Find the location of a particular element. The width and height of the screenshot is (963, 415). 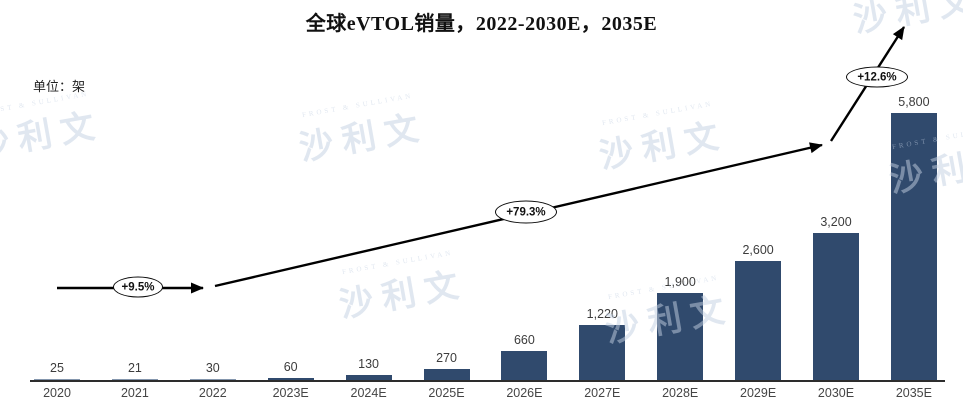

bar-value-label: 25 is located at coordinates (57, 368).